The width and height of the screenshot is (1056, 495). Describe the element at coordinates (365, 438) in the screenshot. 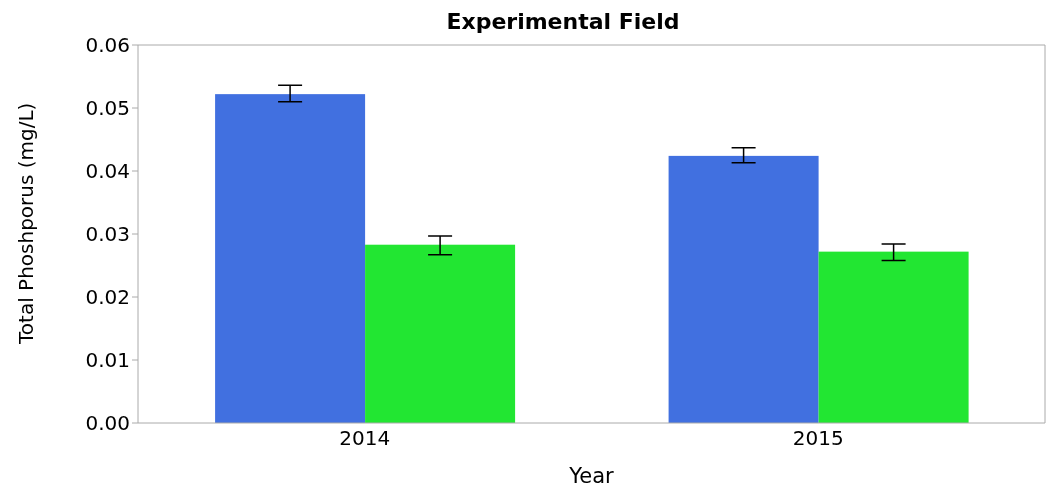

I see `x-tick-label: 2014` at that location.